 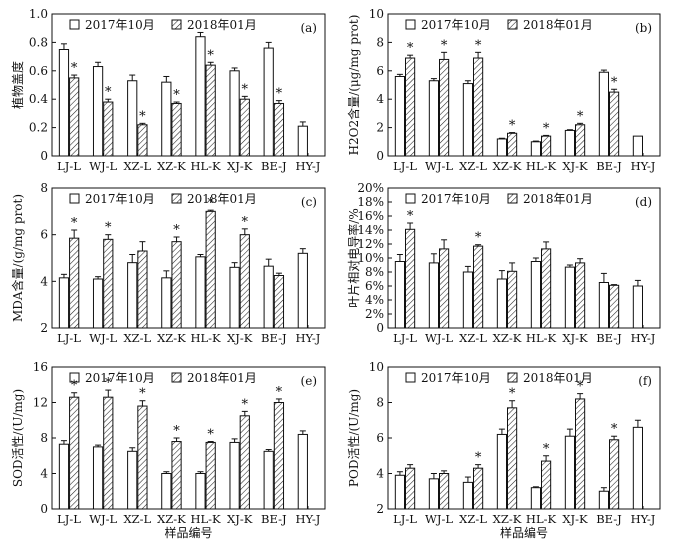 I want to click on x-tick-label: XZ-L, so click(x=473, y=166).